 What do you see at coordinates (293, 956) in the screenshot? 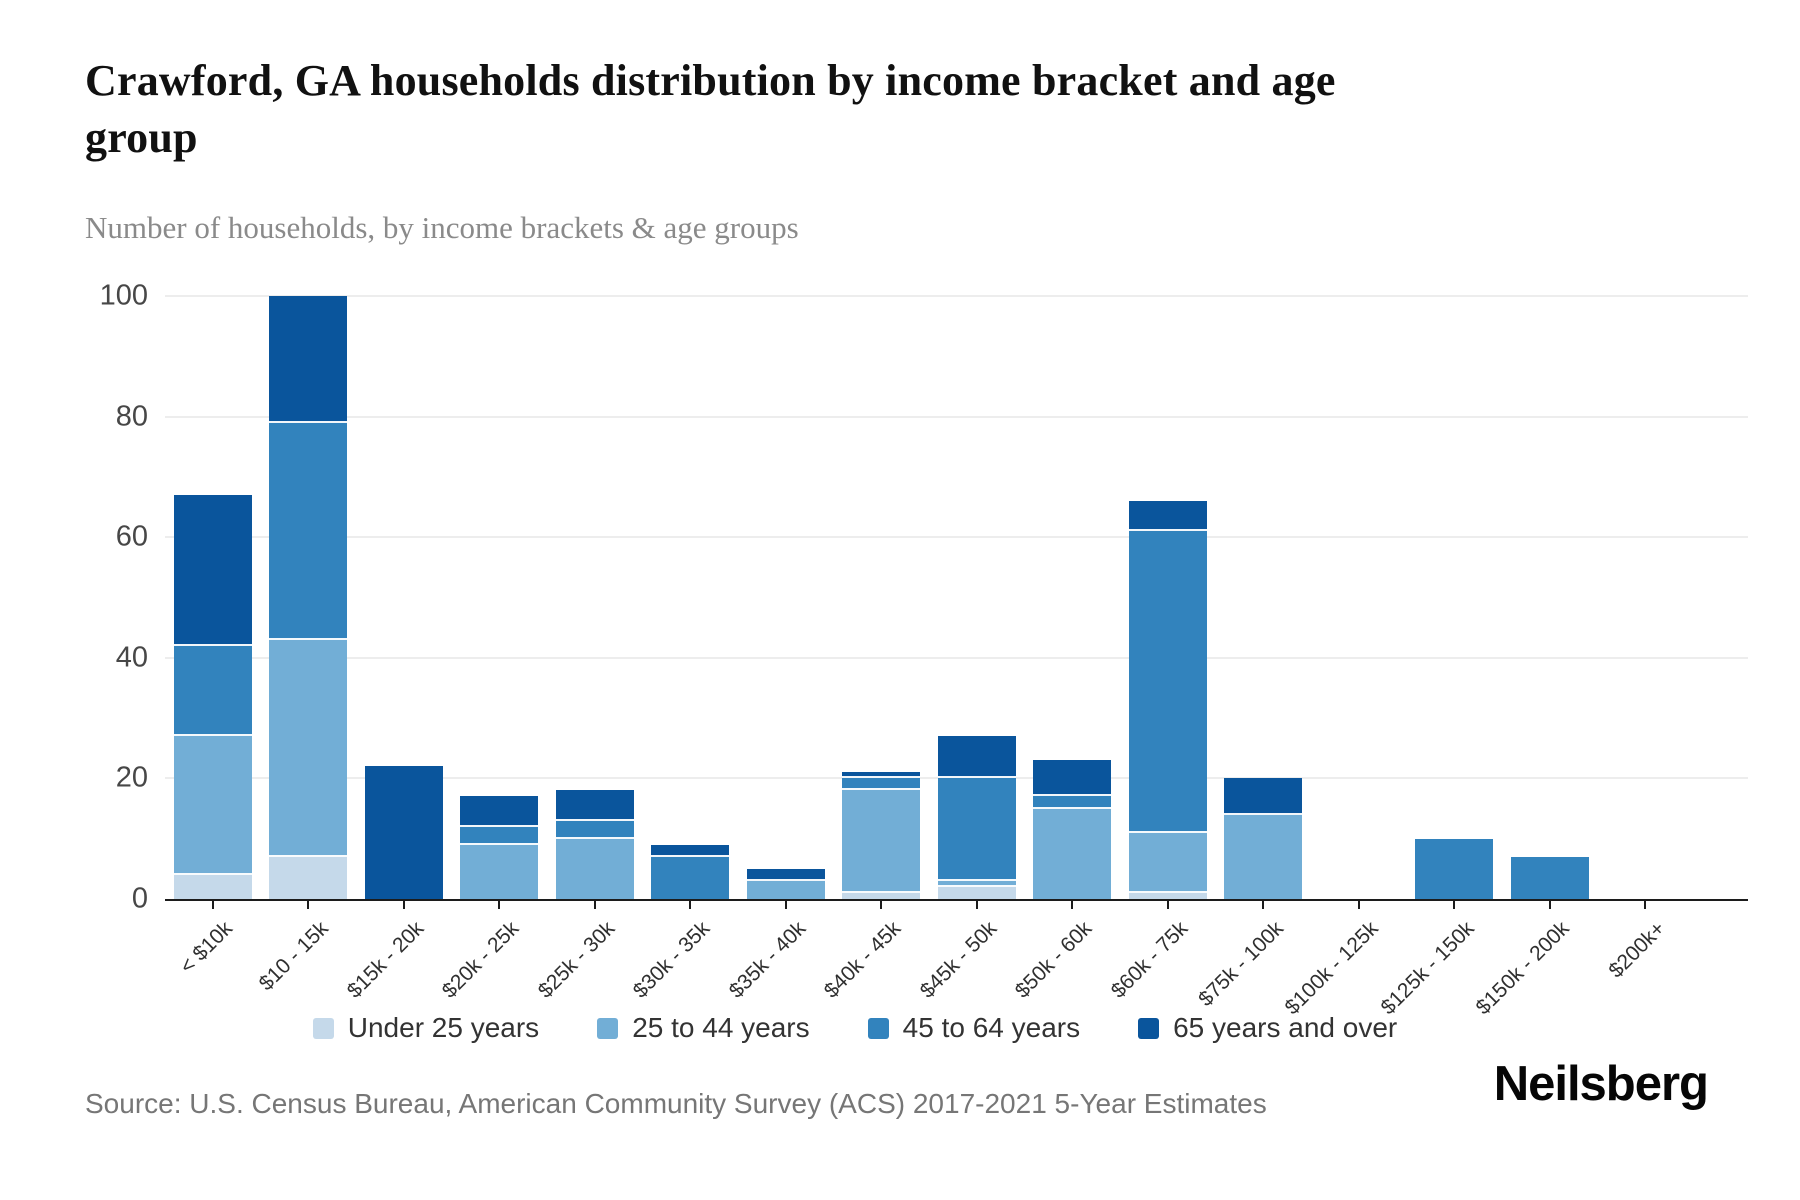
I see `x-axis-tick-label: $10 - 15k` at bounding box center [293, 956].